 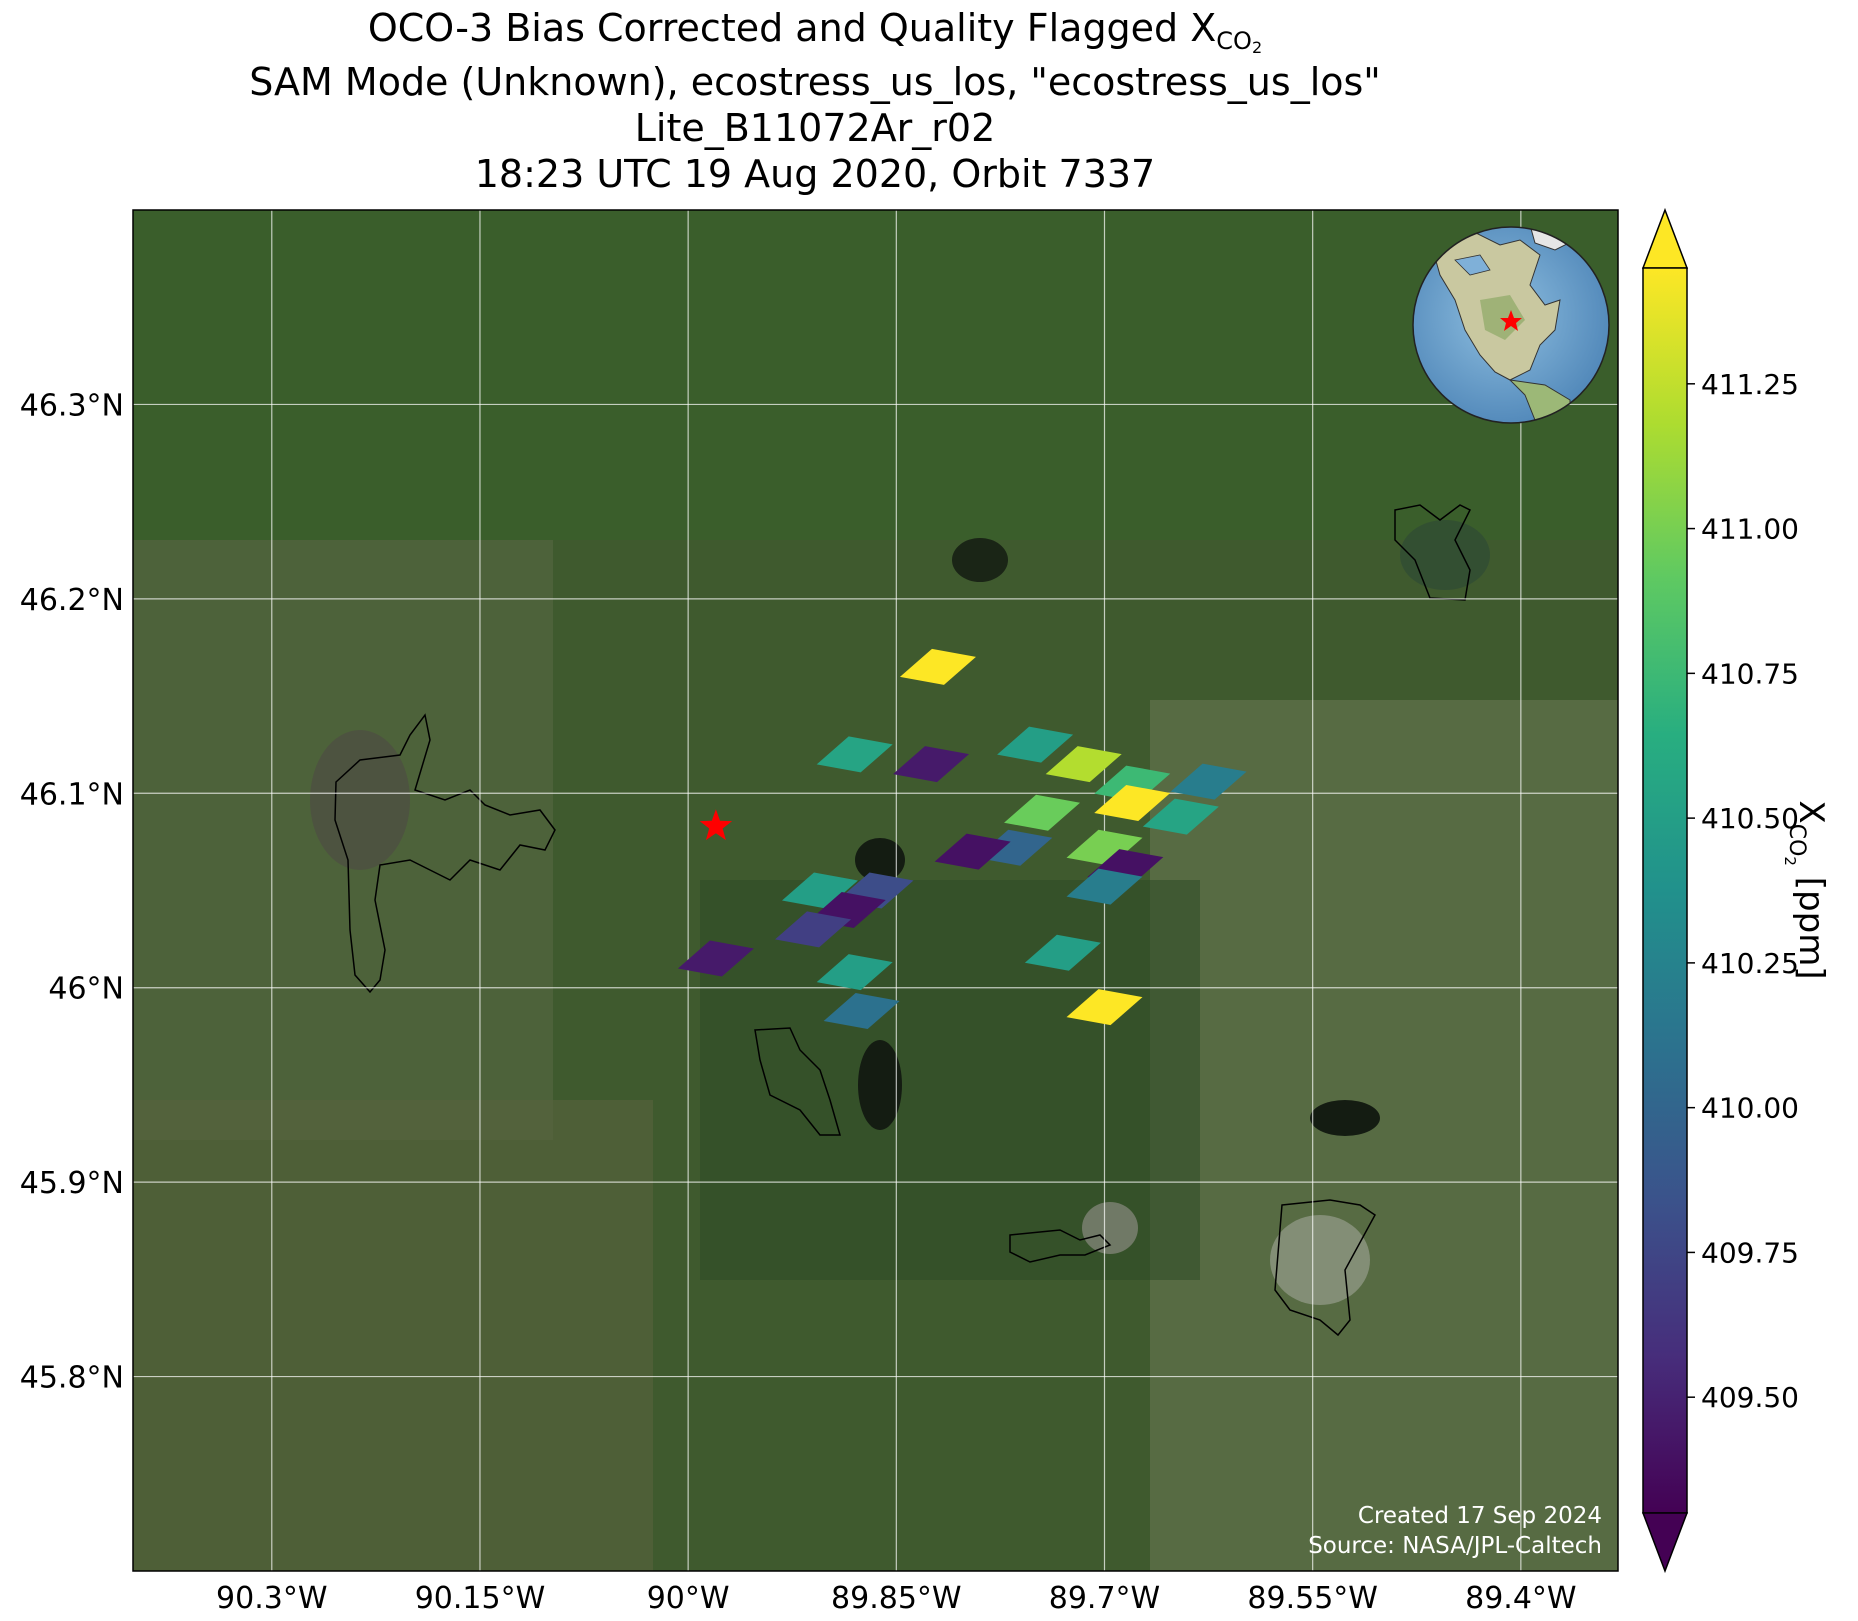 I want to click on colorbar-title: XCO2 [ppm], so click(x=1806, y=889).